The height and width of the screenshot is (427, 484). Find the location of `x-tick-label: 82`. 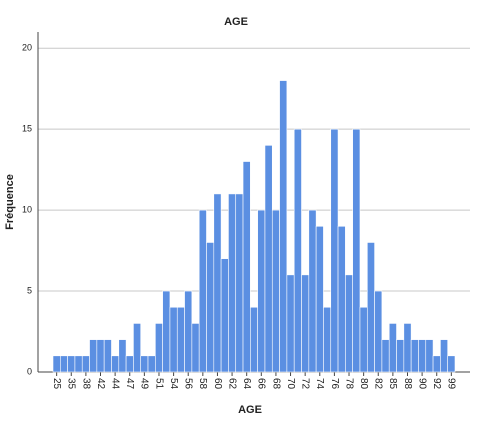

x-tick-label: 82 is located at coordinates (378, 384).